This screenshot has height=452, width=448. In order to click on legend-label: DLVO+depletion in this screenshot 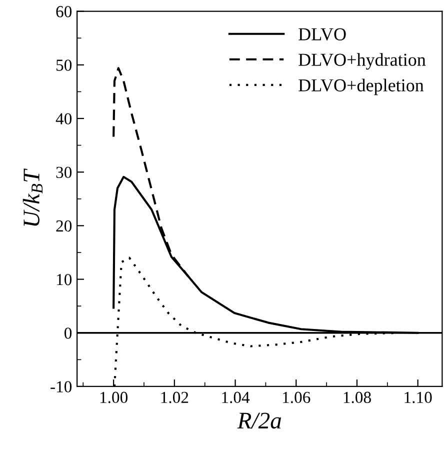, I will do `click(361, 87)`.